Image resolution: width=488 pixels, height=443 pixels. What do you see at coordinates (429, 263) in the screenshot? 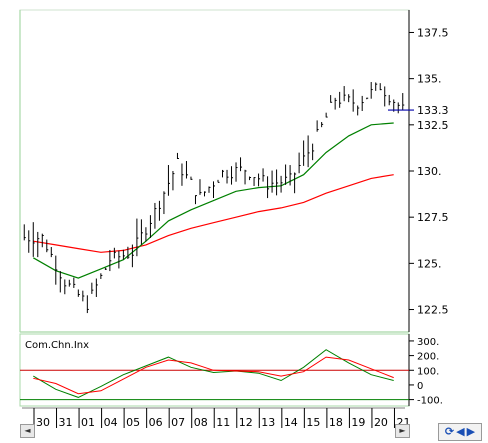
I see `price-tick-label: 125.` at bounding box center [429, 263].